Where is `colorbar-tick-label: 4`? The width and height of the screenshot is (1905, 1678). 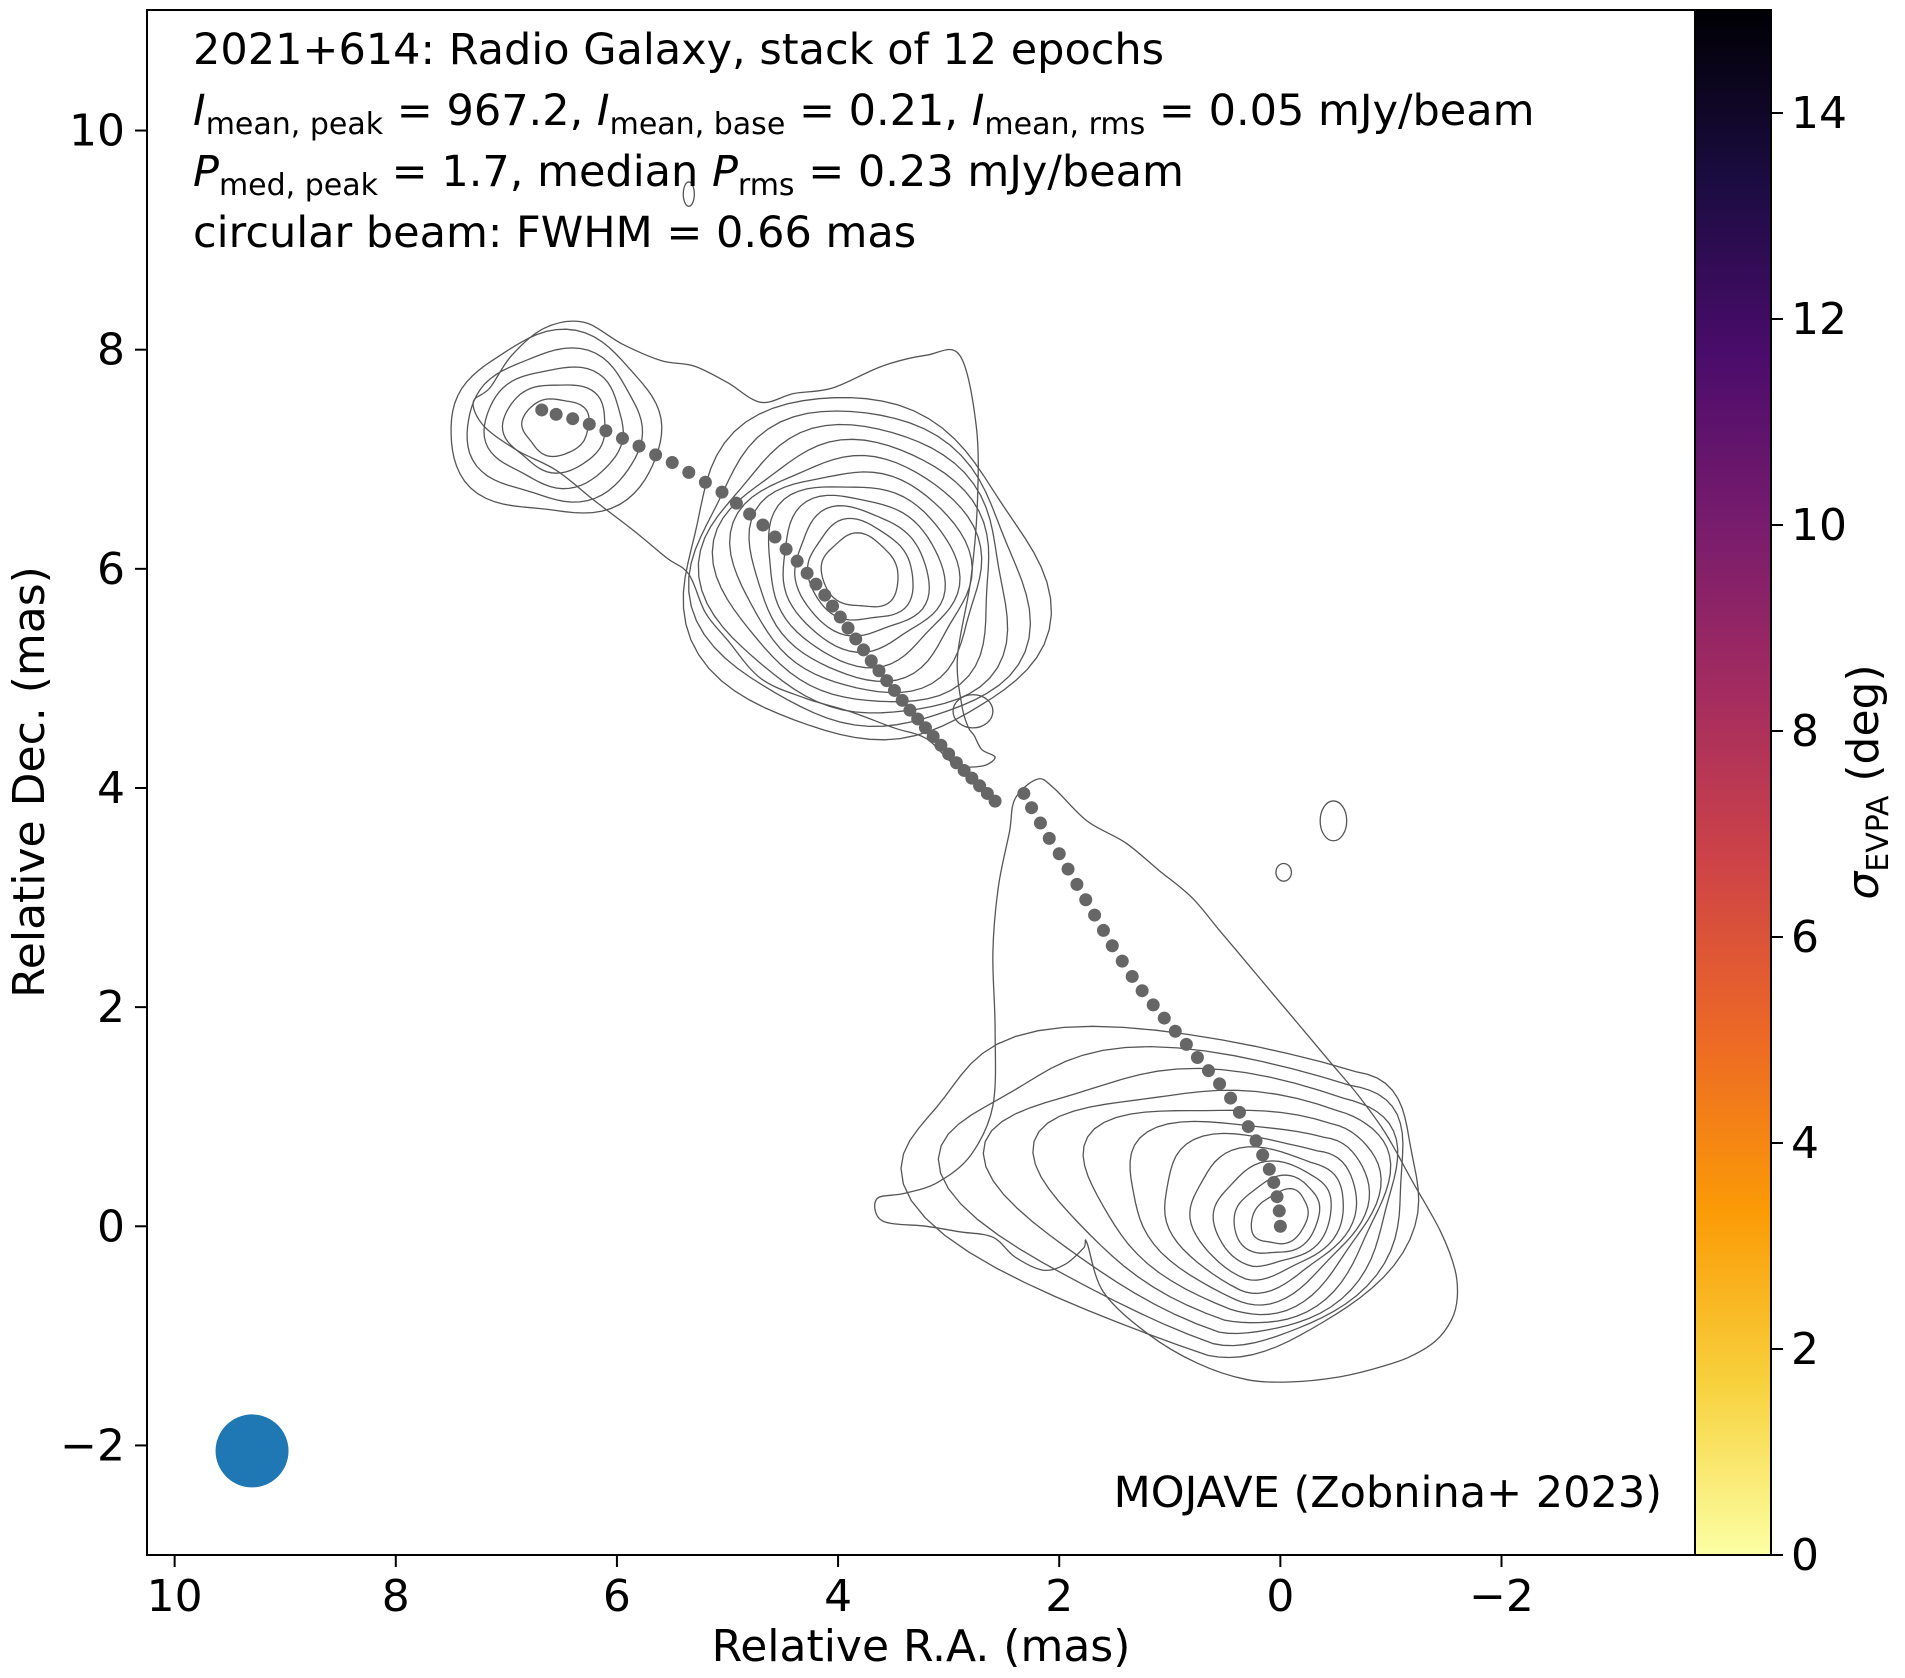 colorbar-tick-label: 4 is located at coordinates (1805, 1143).